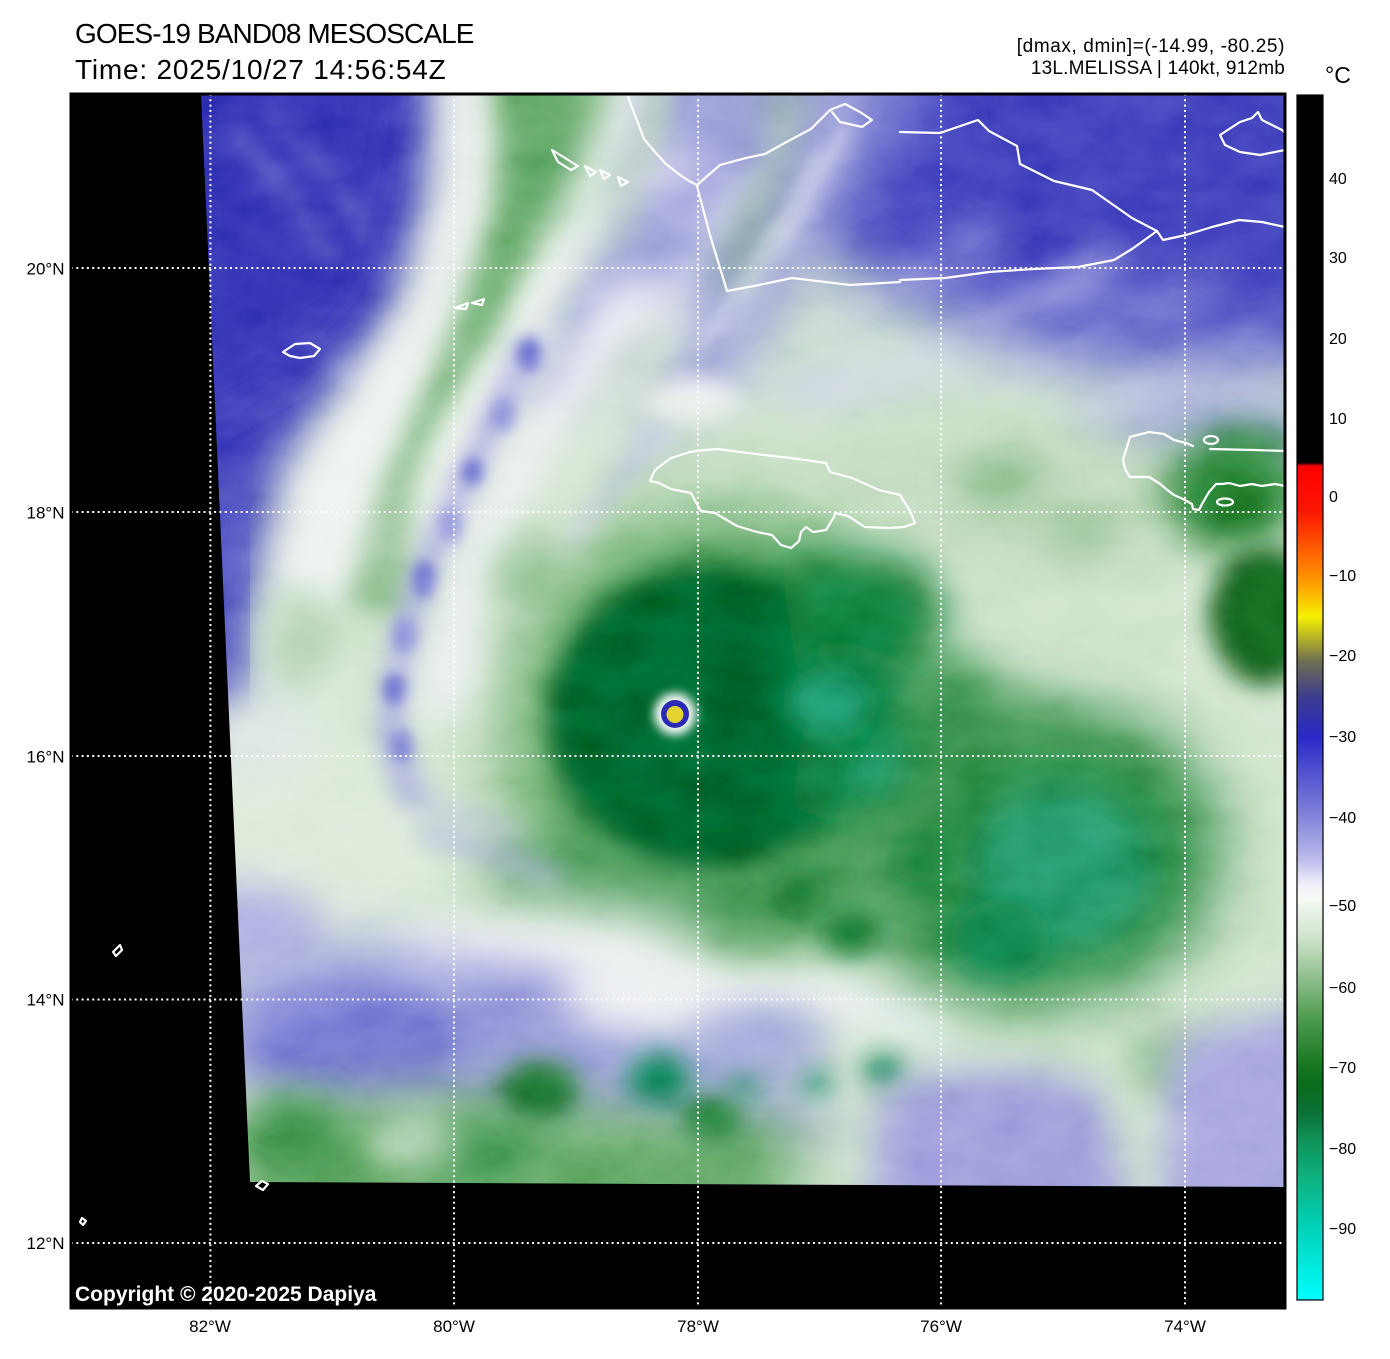 The width and height of the screenshot is (1390, 1359). I want to click on svg-text: −30, so click(1342, 737).